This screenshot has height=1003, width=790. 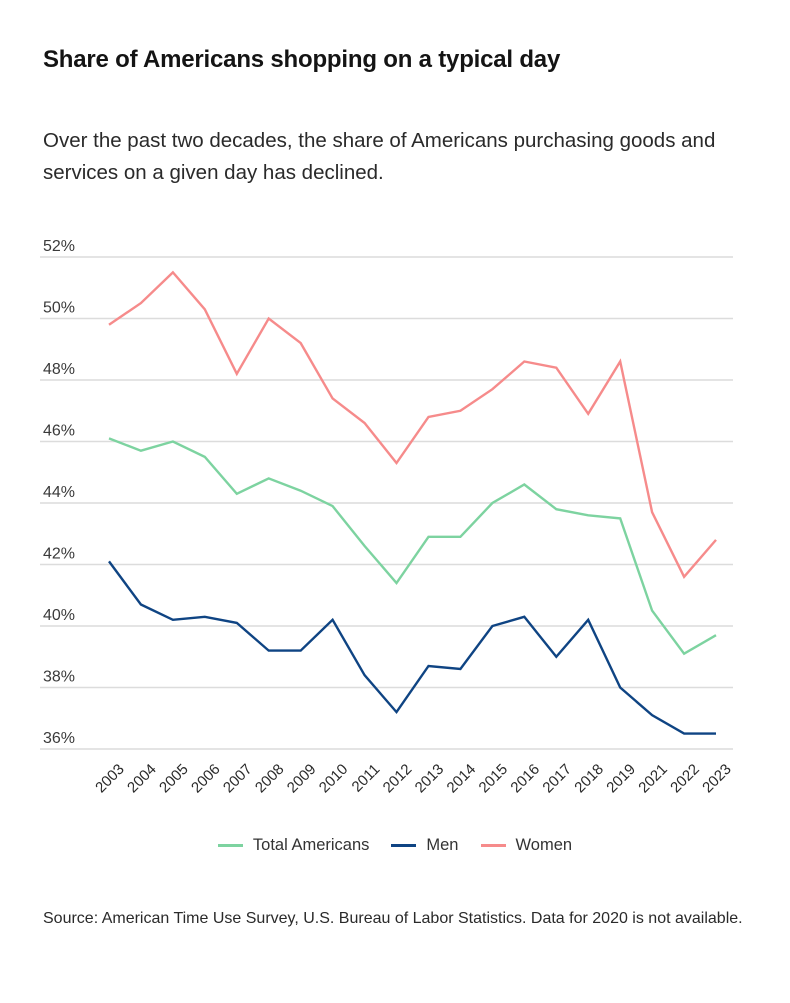 I want to click on legend-label-women: Women, so click(x=544, y=845).